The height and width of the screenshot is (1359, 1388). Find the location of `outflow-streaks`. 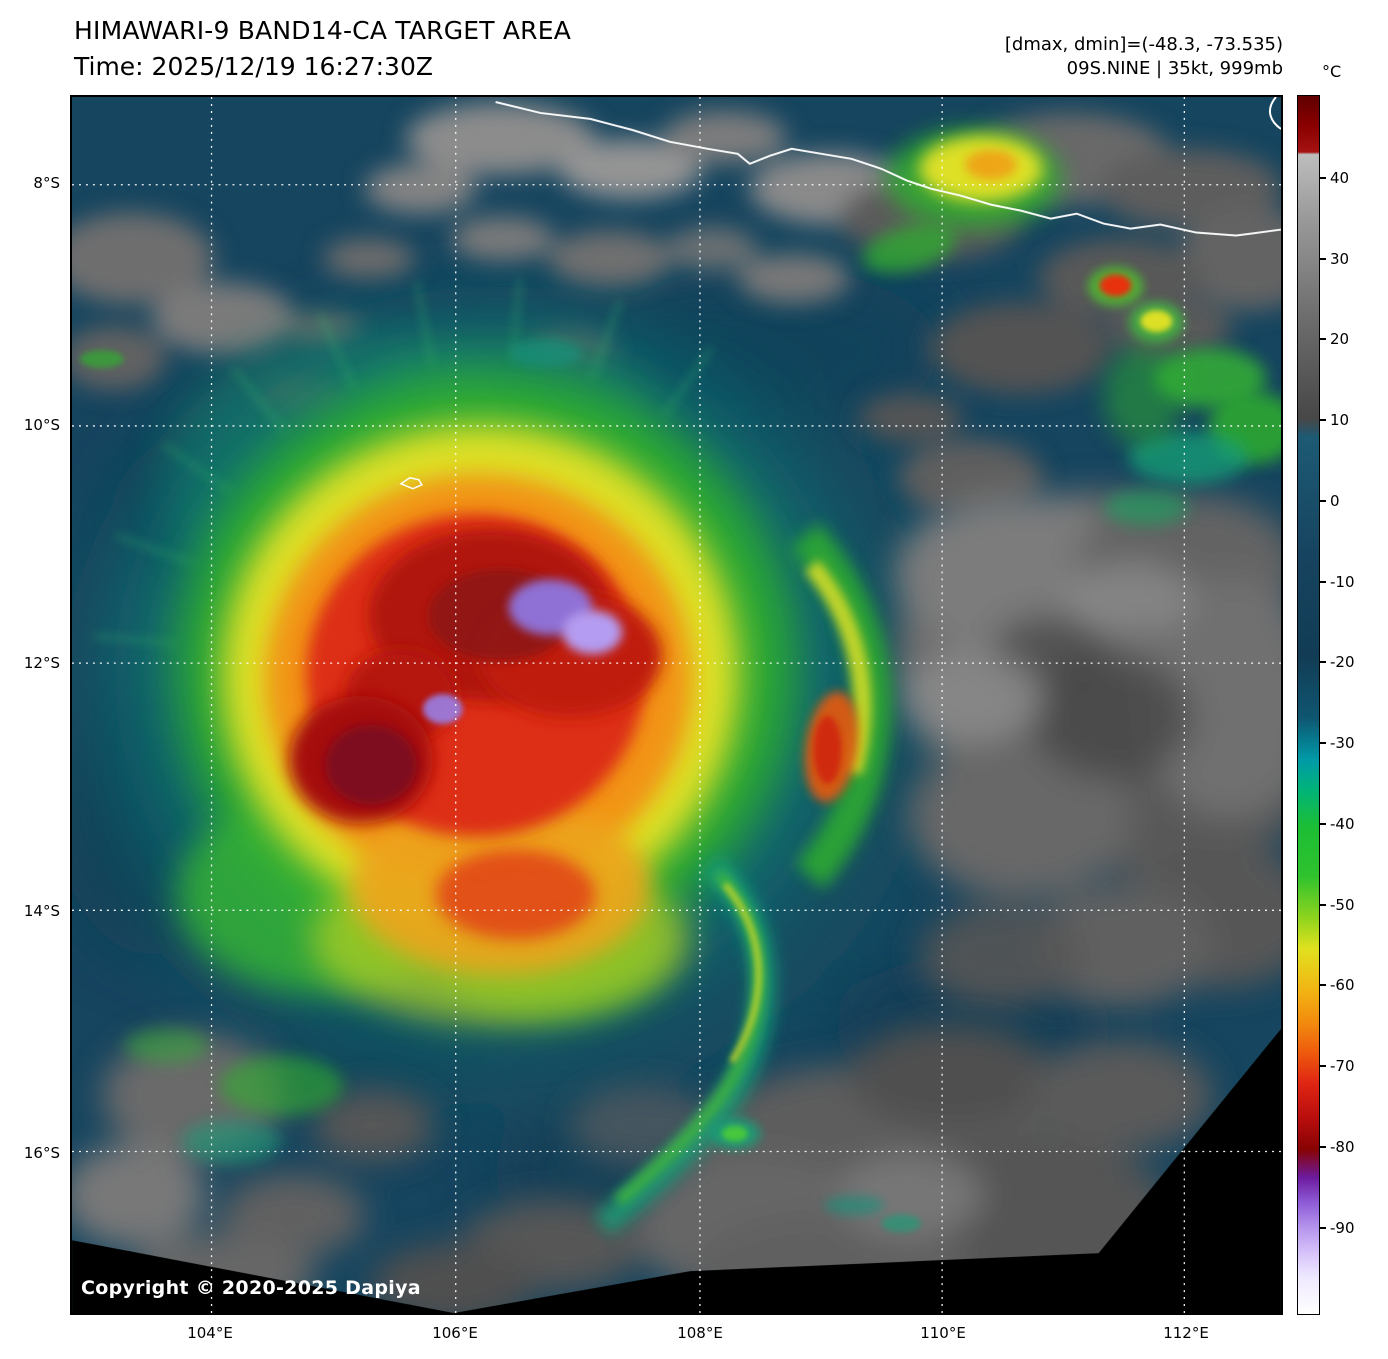

outflow-streaks is located at coordinates (403, 462).